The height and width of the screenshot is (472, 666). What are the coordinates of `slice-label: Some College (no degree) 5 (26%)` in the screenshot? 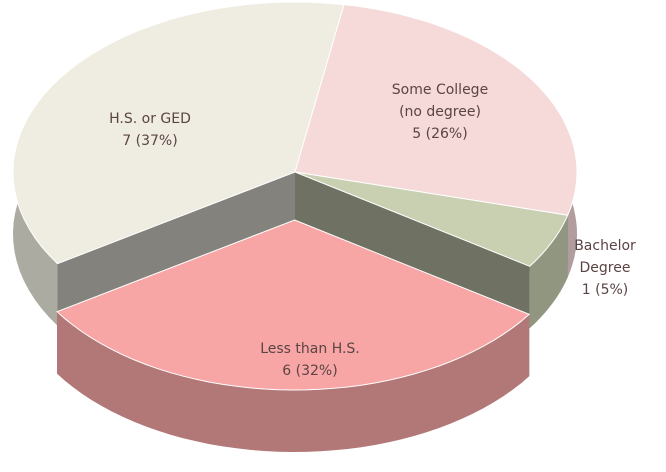 It's located at (440, 112).